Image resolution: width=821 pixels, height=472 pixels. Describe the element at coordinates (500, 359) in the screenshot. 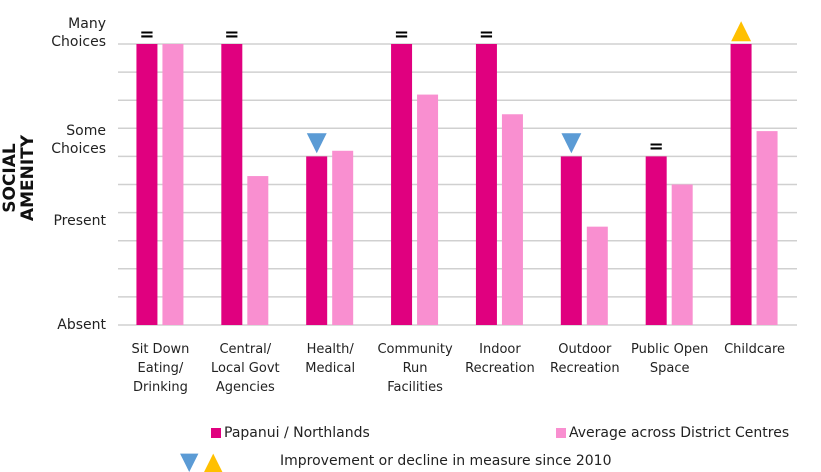

I see `x-tick-label: Indoor Recreation` at that location.